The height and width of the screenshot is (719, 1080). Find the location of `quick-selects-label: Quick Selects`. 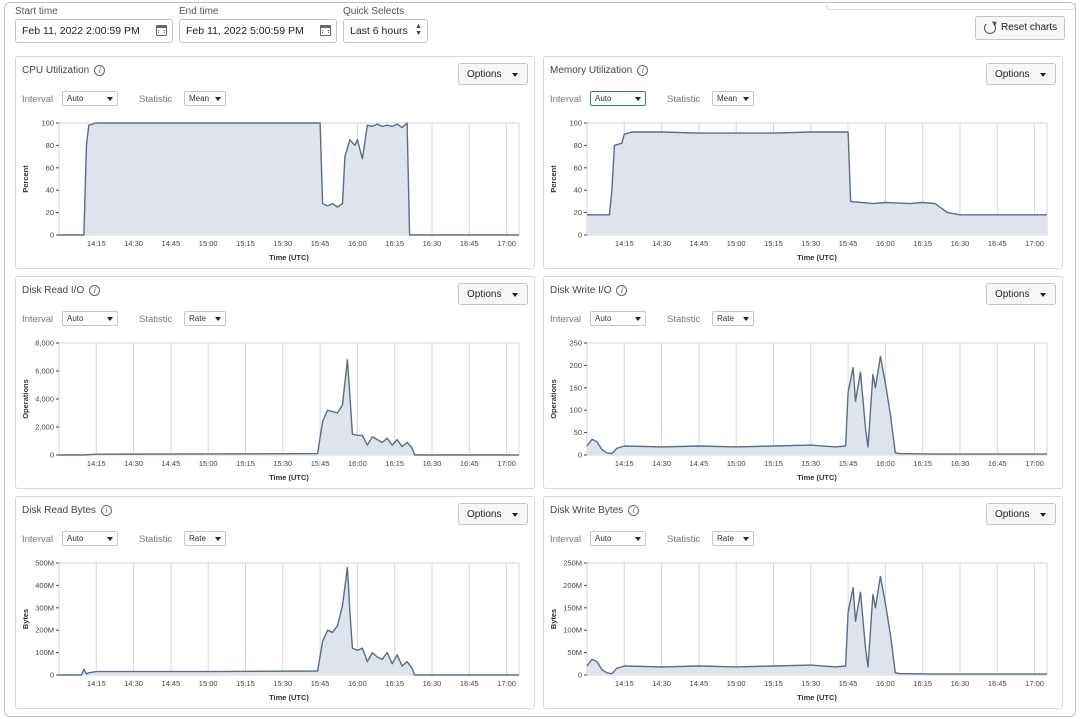

quick-selects-label: Quick Selects is located at coordinates (374, 11).